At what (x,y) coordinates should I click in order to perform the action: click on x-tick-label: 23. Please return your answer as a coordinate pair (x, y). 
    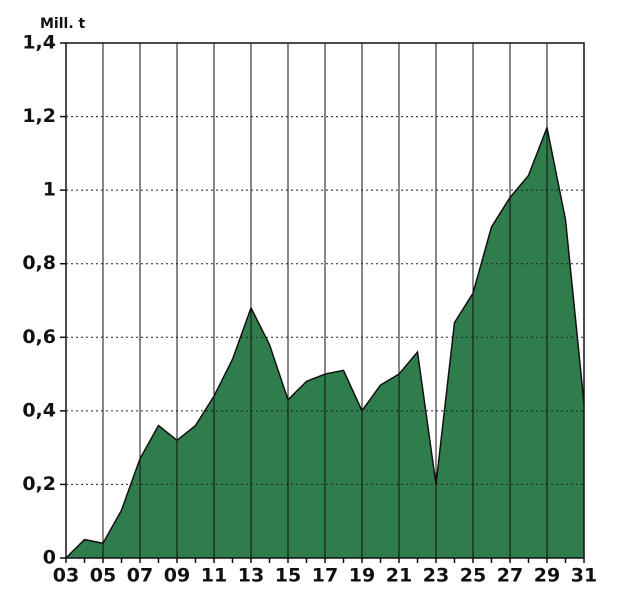
    Looking at the image, I should click on (436, 576).